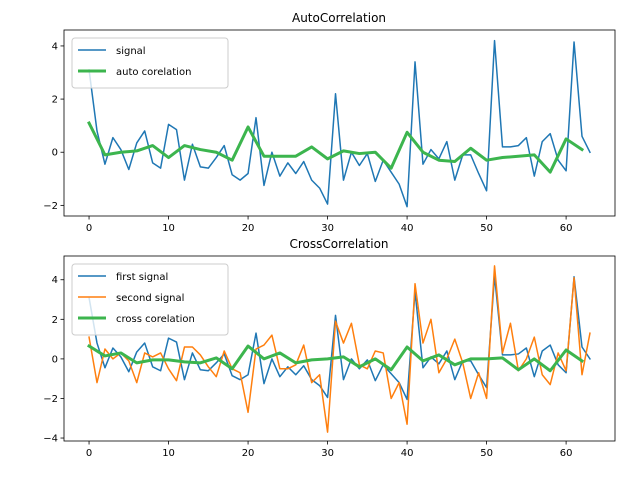 This screenshot has width=640, height=480. I want to click on autocorrelation-title: AutoCorrelation, so click(339, 18).